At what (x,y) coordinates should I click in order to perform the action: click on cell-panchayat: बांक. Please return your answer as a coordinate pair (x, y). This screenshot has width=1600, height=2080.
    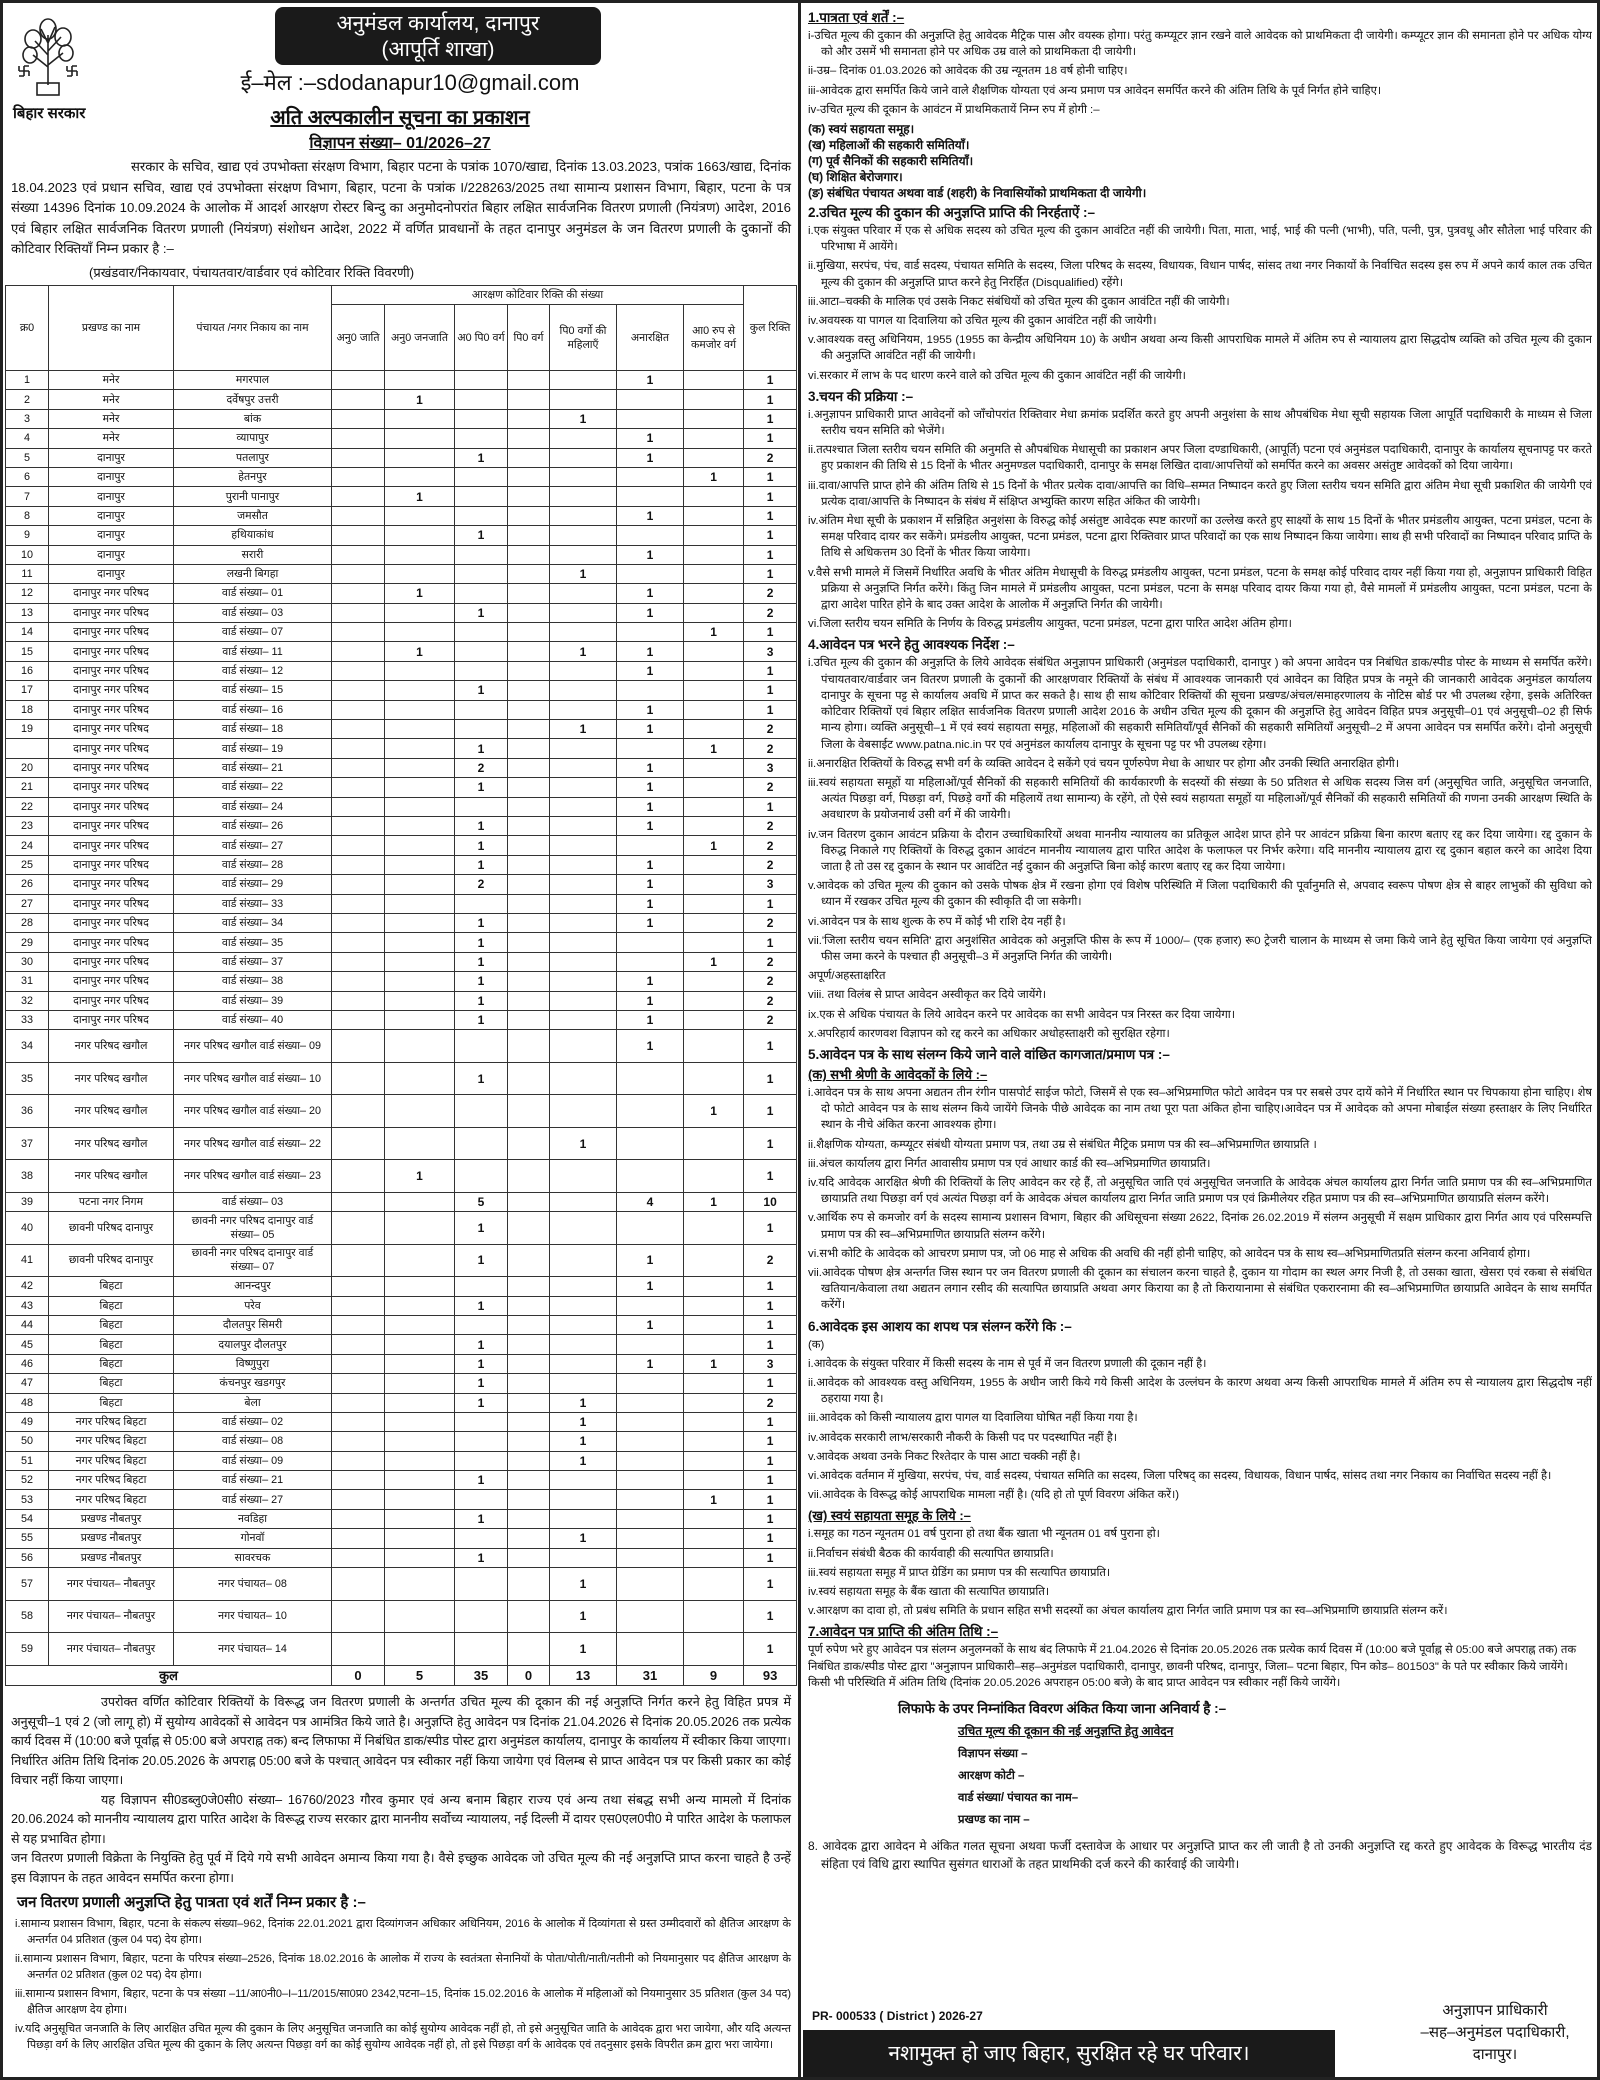
    Looking at the image, I should click on (252, 419).